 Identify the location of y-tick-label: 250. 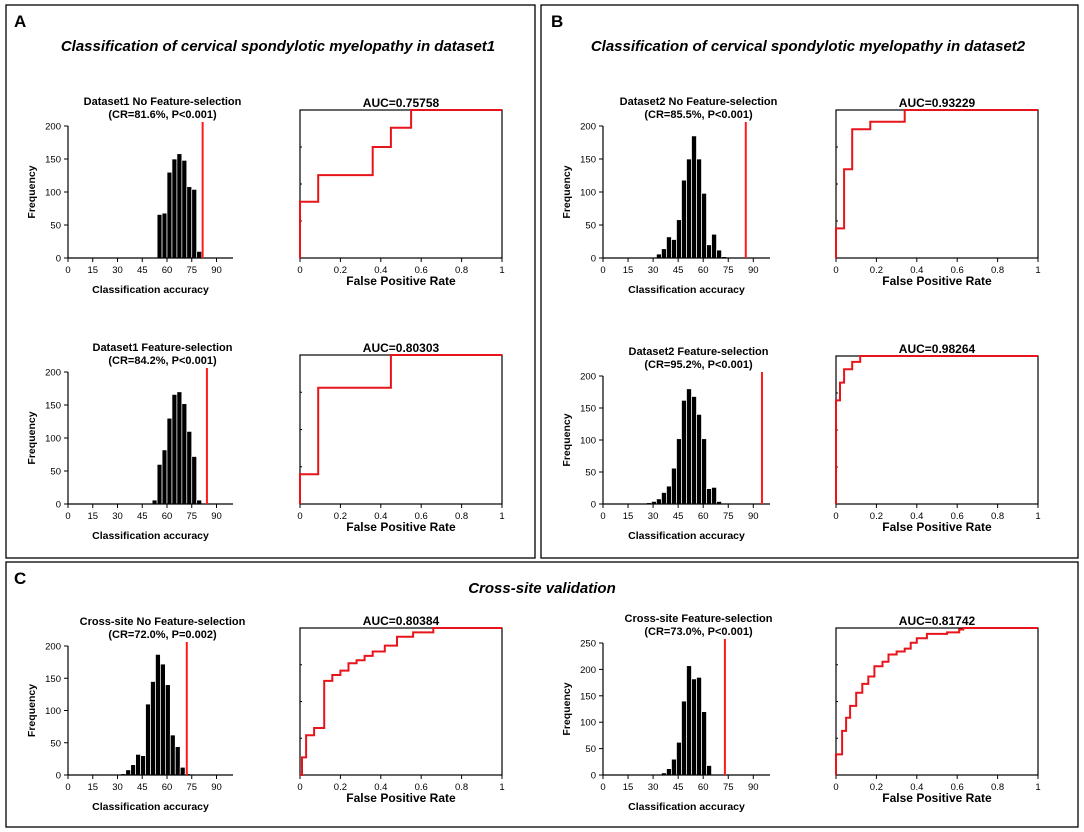
(588, 644).